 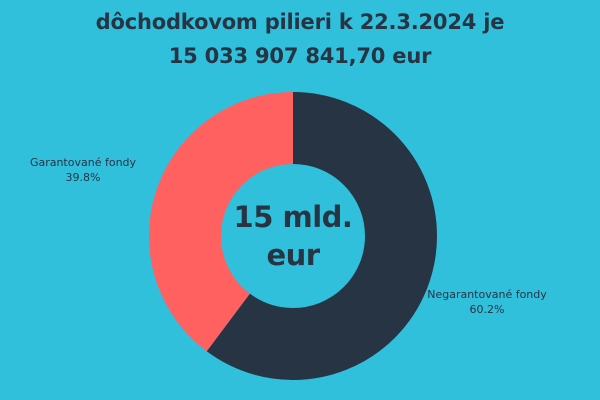 What do you see at coordinates (300, 22) in the screenshot?
I see `title-line-1: dôchodkovom pilieri k 22.3.2024 je` at bounding box center [300, 22].